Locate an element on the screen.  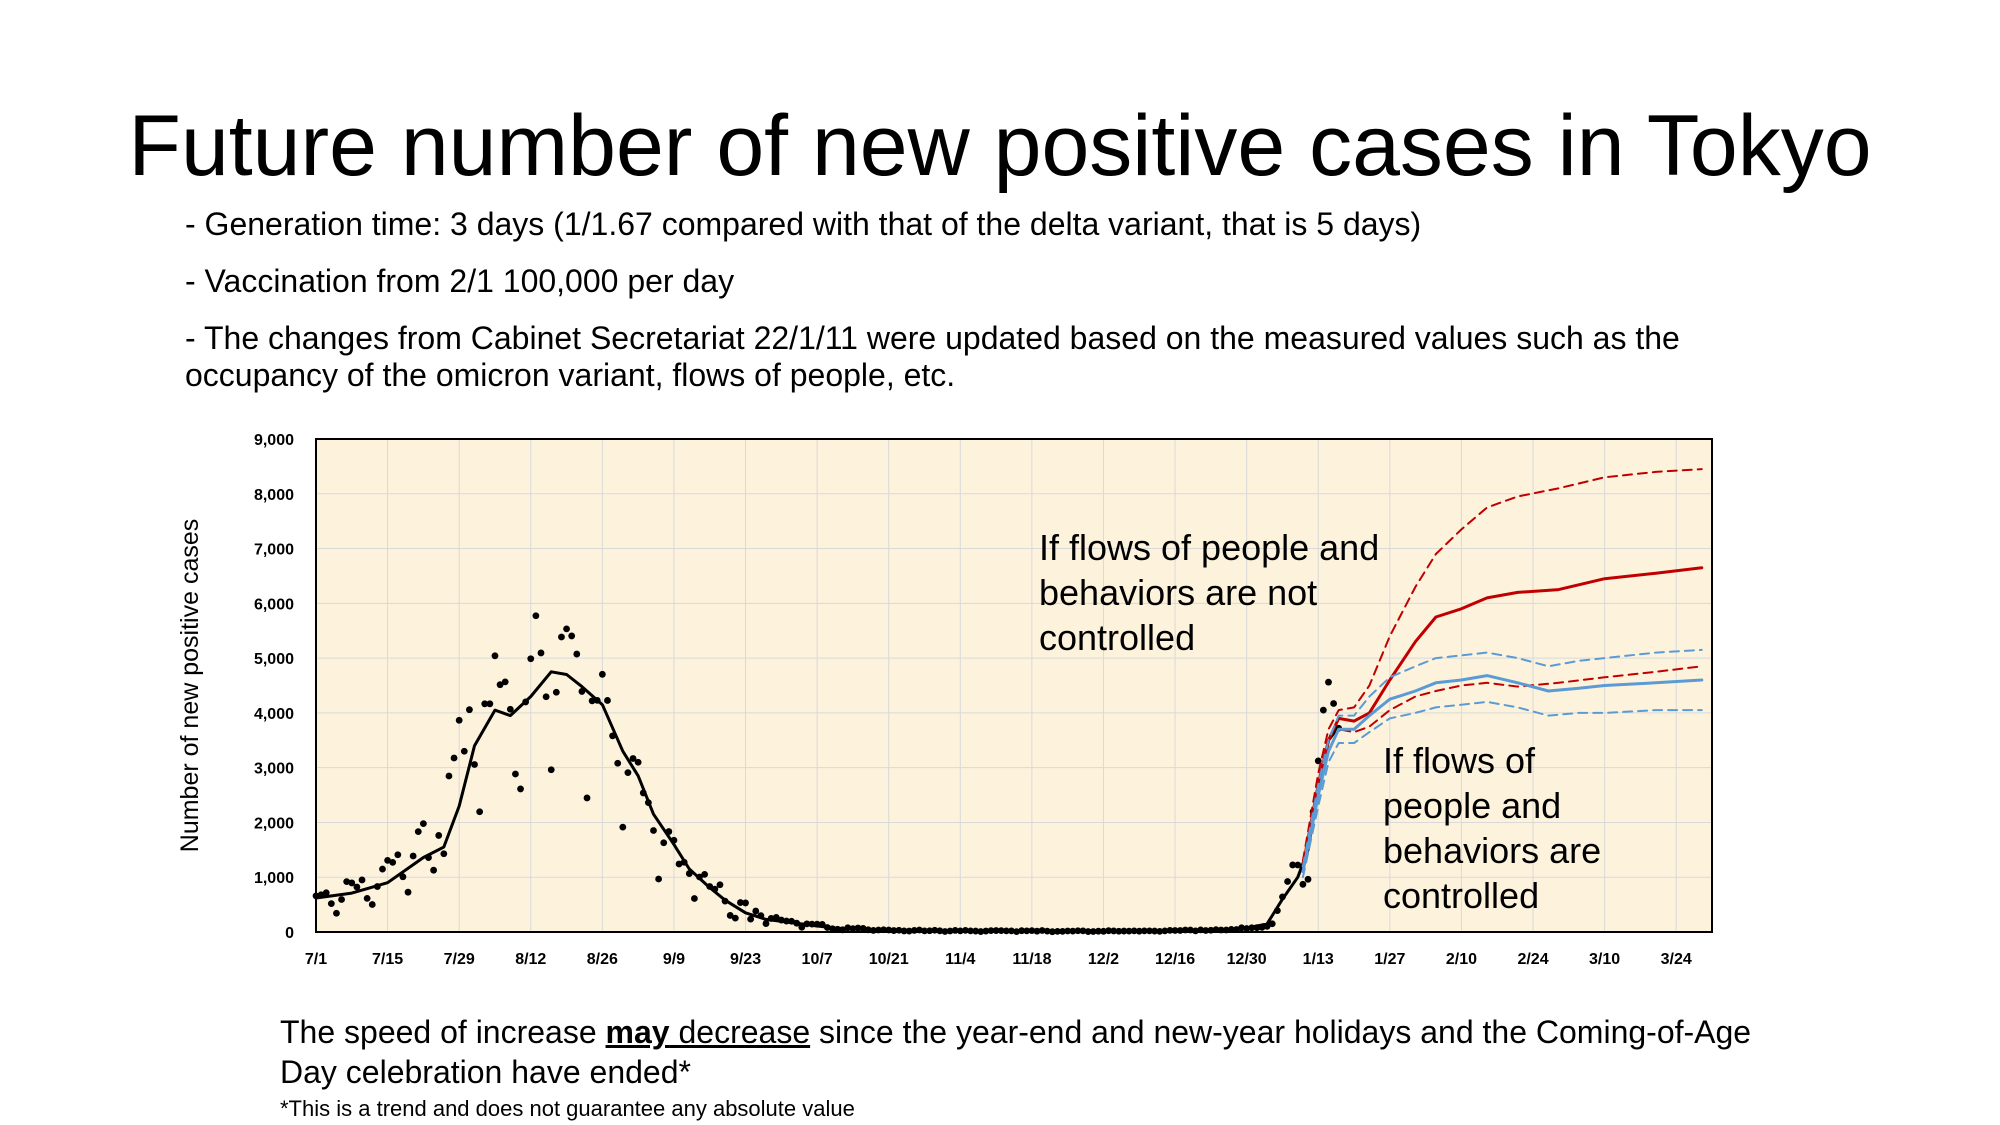
x-tick-label: 11/4 is located at coordinates (960, 959).